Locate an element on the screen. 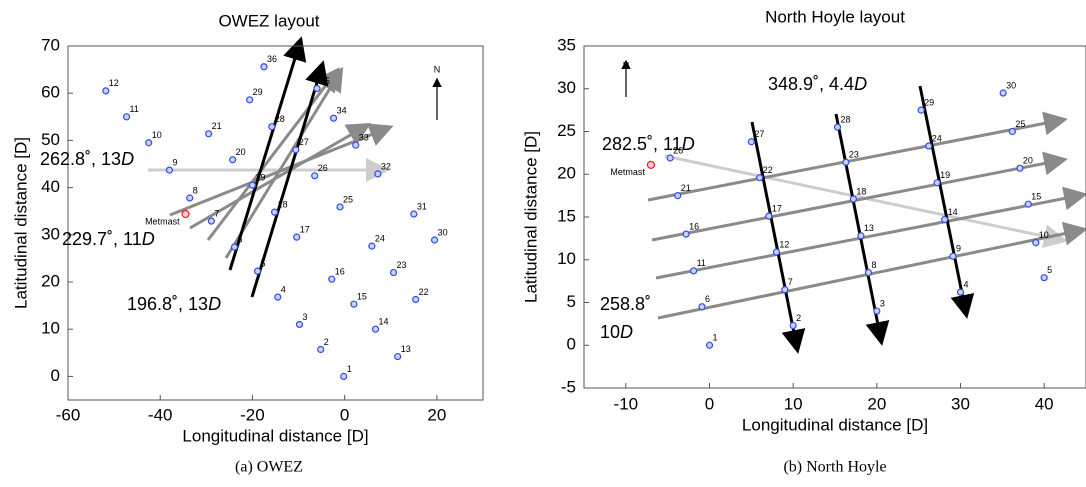  turbine-label: 30 is located at coordinates (443, 232).